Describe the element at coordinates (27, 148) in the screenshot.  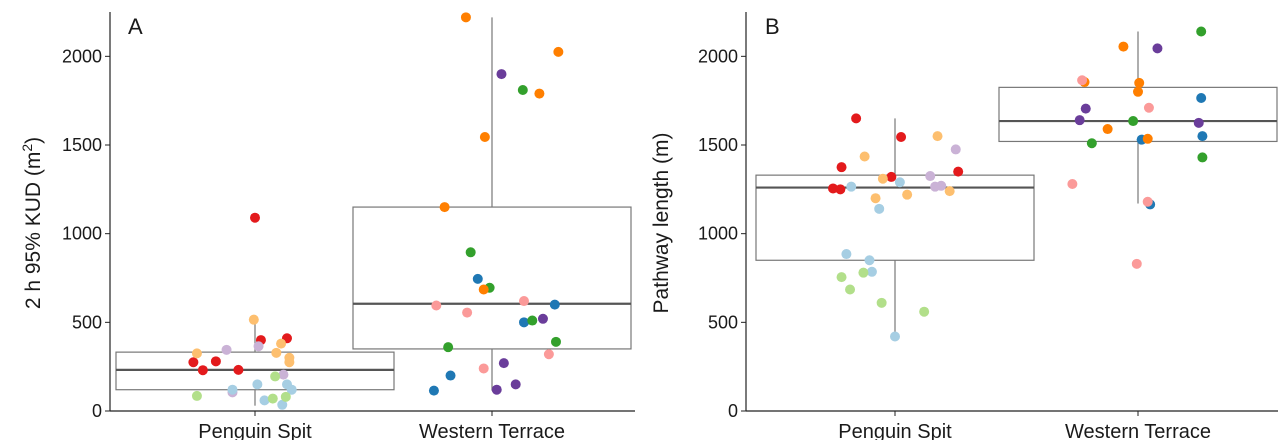
I see `y-axis-title-superscript: 2` at that location.